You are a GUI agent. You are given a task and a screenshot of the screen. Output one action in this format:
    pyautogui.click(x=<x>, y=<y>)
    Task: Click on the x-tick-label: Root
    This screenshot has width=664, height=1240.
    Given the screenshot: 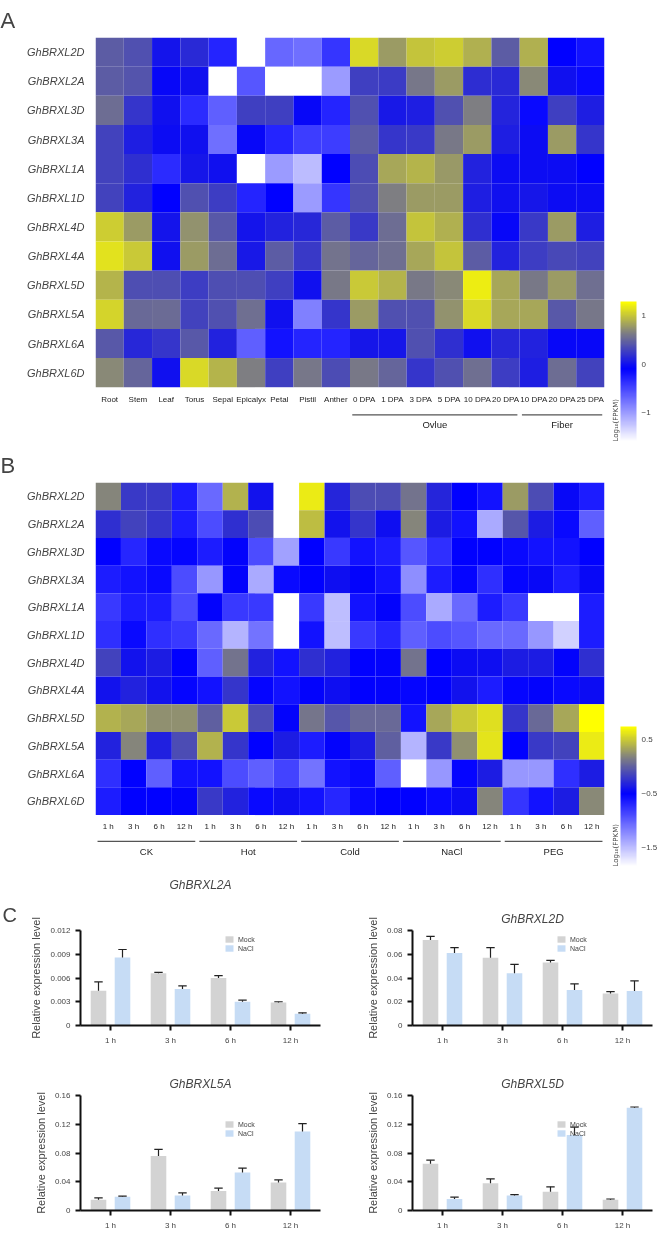 What is the action you would take?
    pyautogui.click(x=110, y=399)
    